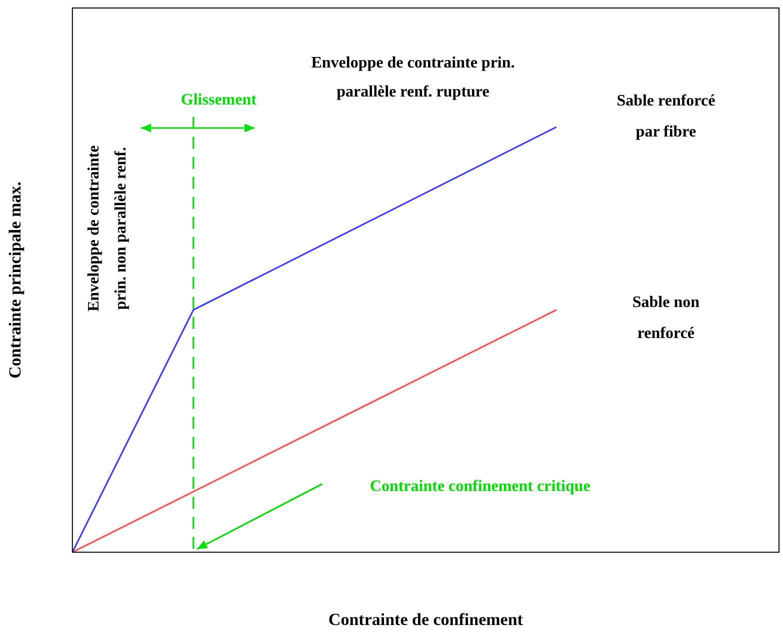 Image resolution: width=783 pixels, height=635 pixels. I want to click on text: Glissement, so click(219, 100).